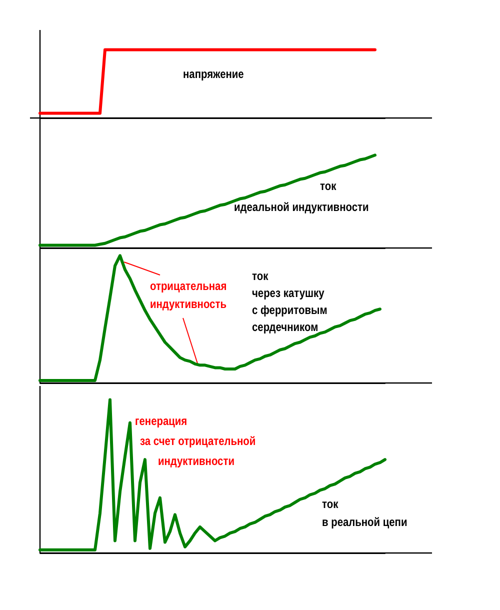  I want to click on annotation: за счет отрицательной, so click(198, 442).